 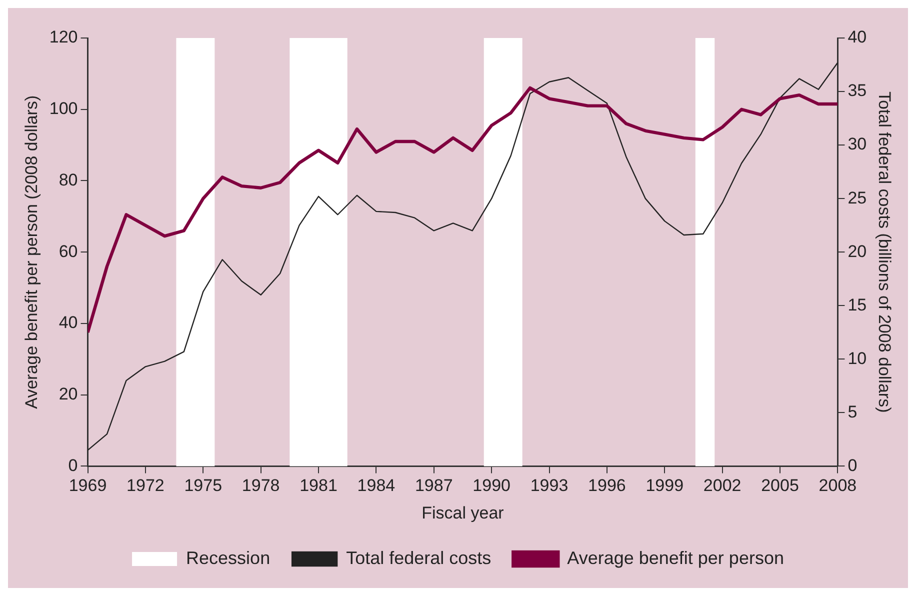 What do you see at coordinates (857, 251) in the screenshot?
I see `y2-tick-label: 20` at bounding box center [857, 251].